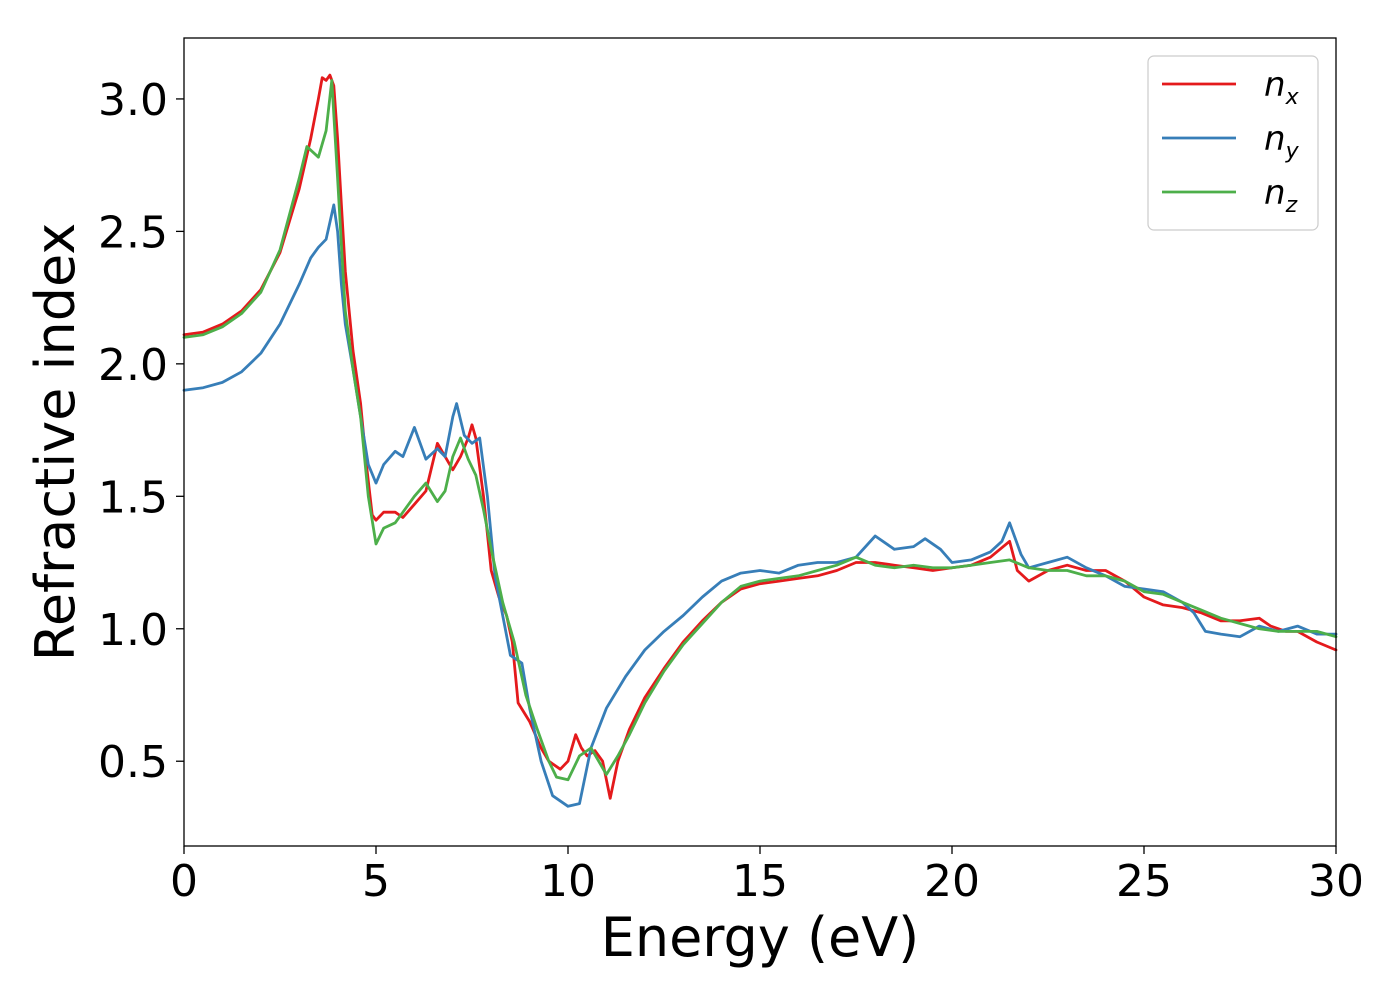  Describe the element at coordinates (141, 431) in the screenshot. I see `y-axis: 0.5 1.0 1.5 2.0 2.5 3.0` at that location.